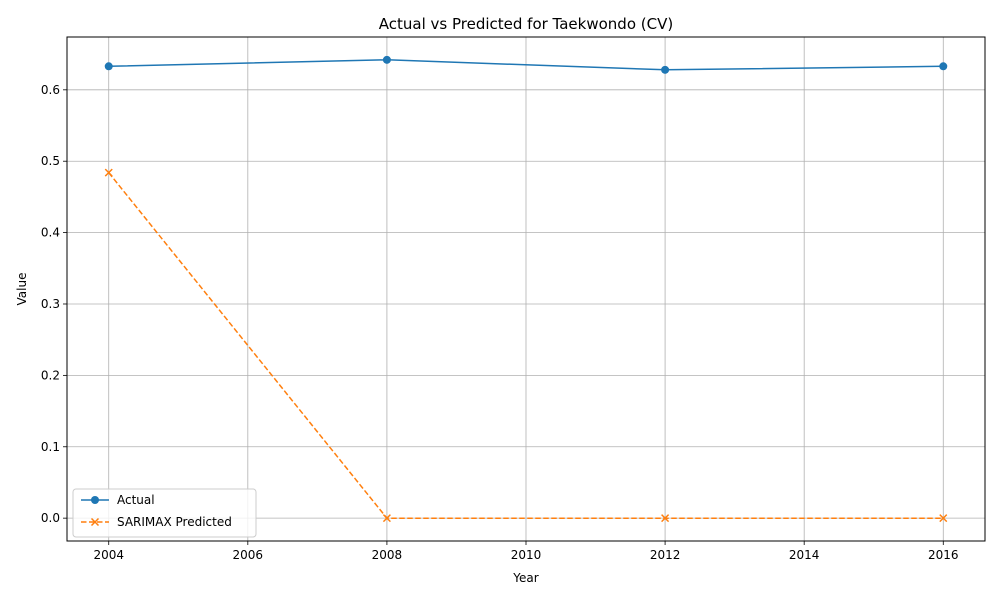 Image resolution: width=1000 pixels, height=600 pixels. I want to click on x-tick-label: 2014, so click(804, 555).